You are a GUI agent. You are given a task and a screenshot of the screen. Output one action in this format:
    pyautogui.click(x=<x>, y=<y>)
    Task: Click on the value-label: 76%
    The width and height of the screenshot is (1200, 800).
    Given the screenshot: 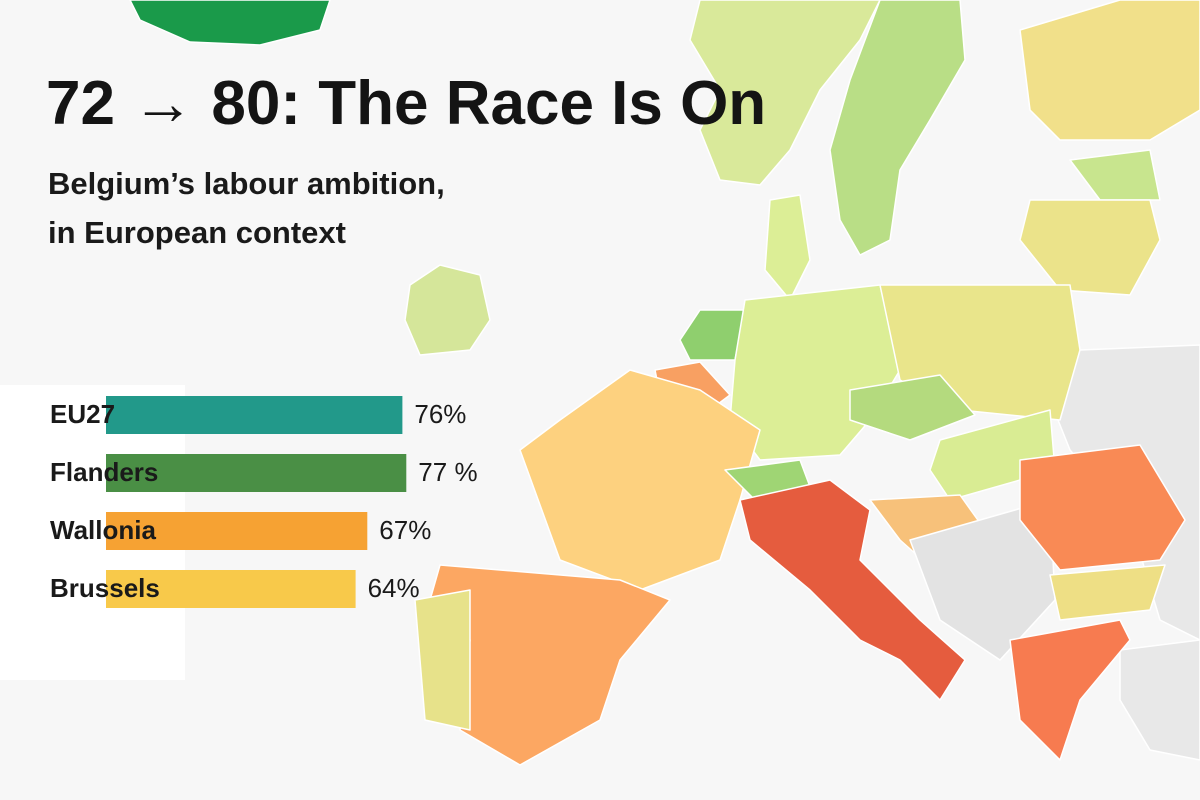 What is the action you would take?
    pyautogui.click(x=440, y=414)
    